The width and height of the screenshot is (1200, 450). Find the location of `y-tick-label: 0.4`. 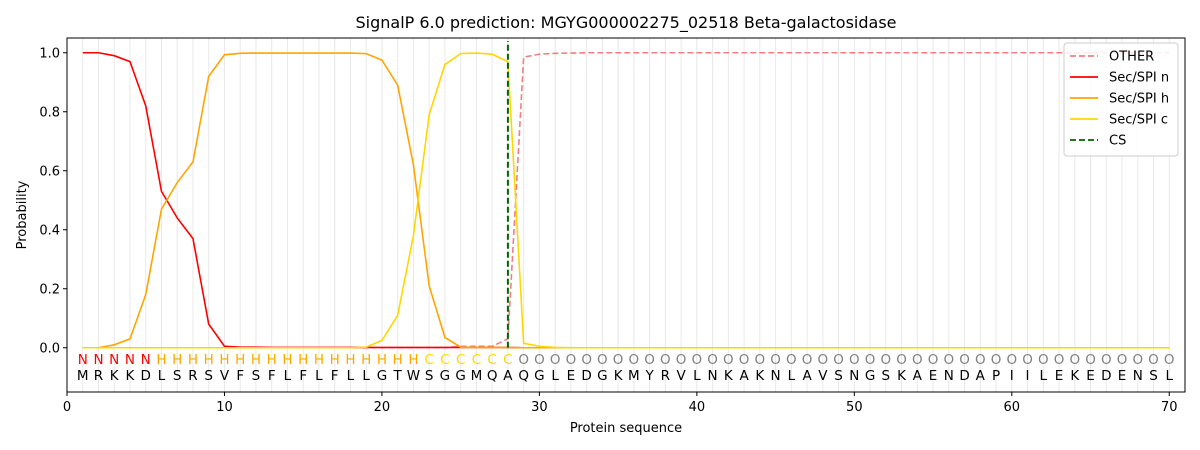

y-tick-label: 0.4 is located at coordinates (49, 230).